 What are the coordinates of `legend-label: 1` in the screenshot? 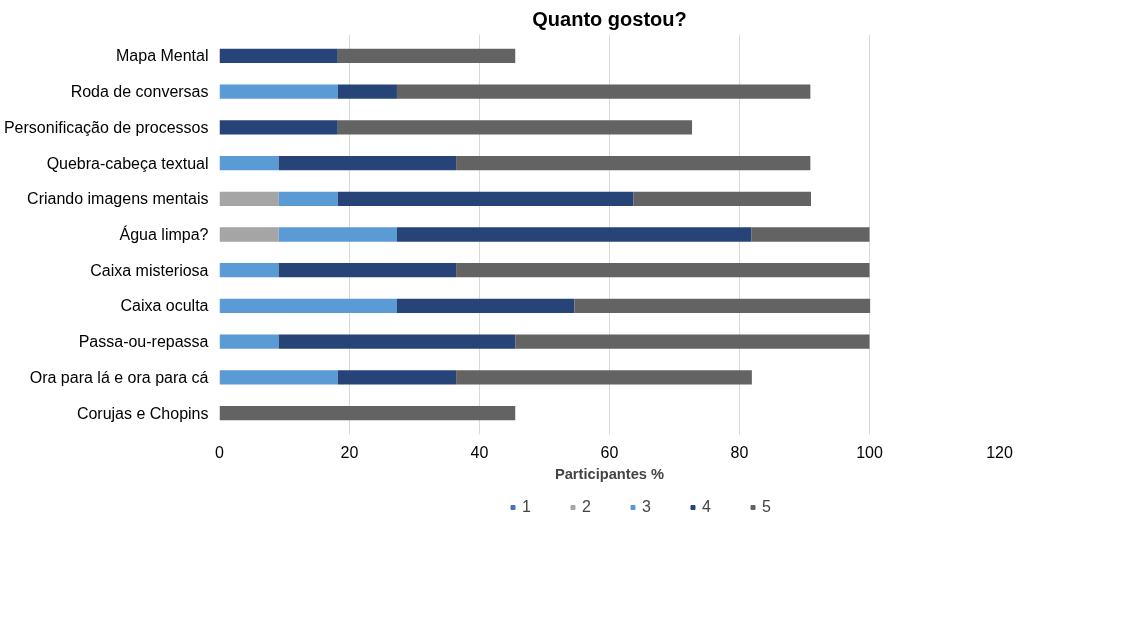 It's located at (527, 506).